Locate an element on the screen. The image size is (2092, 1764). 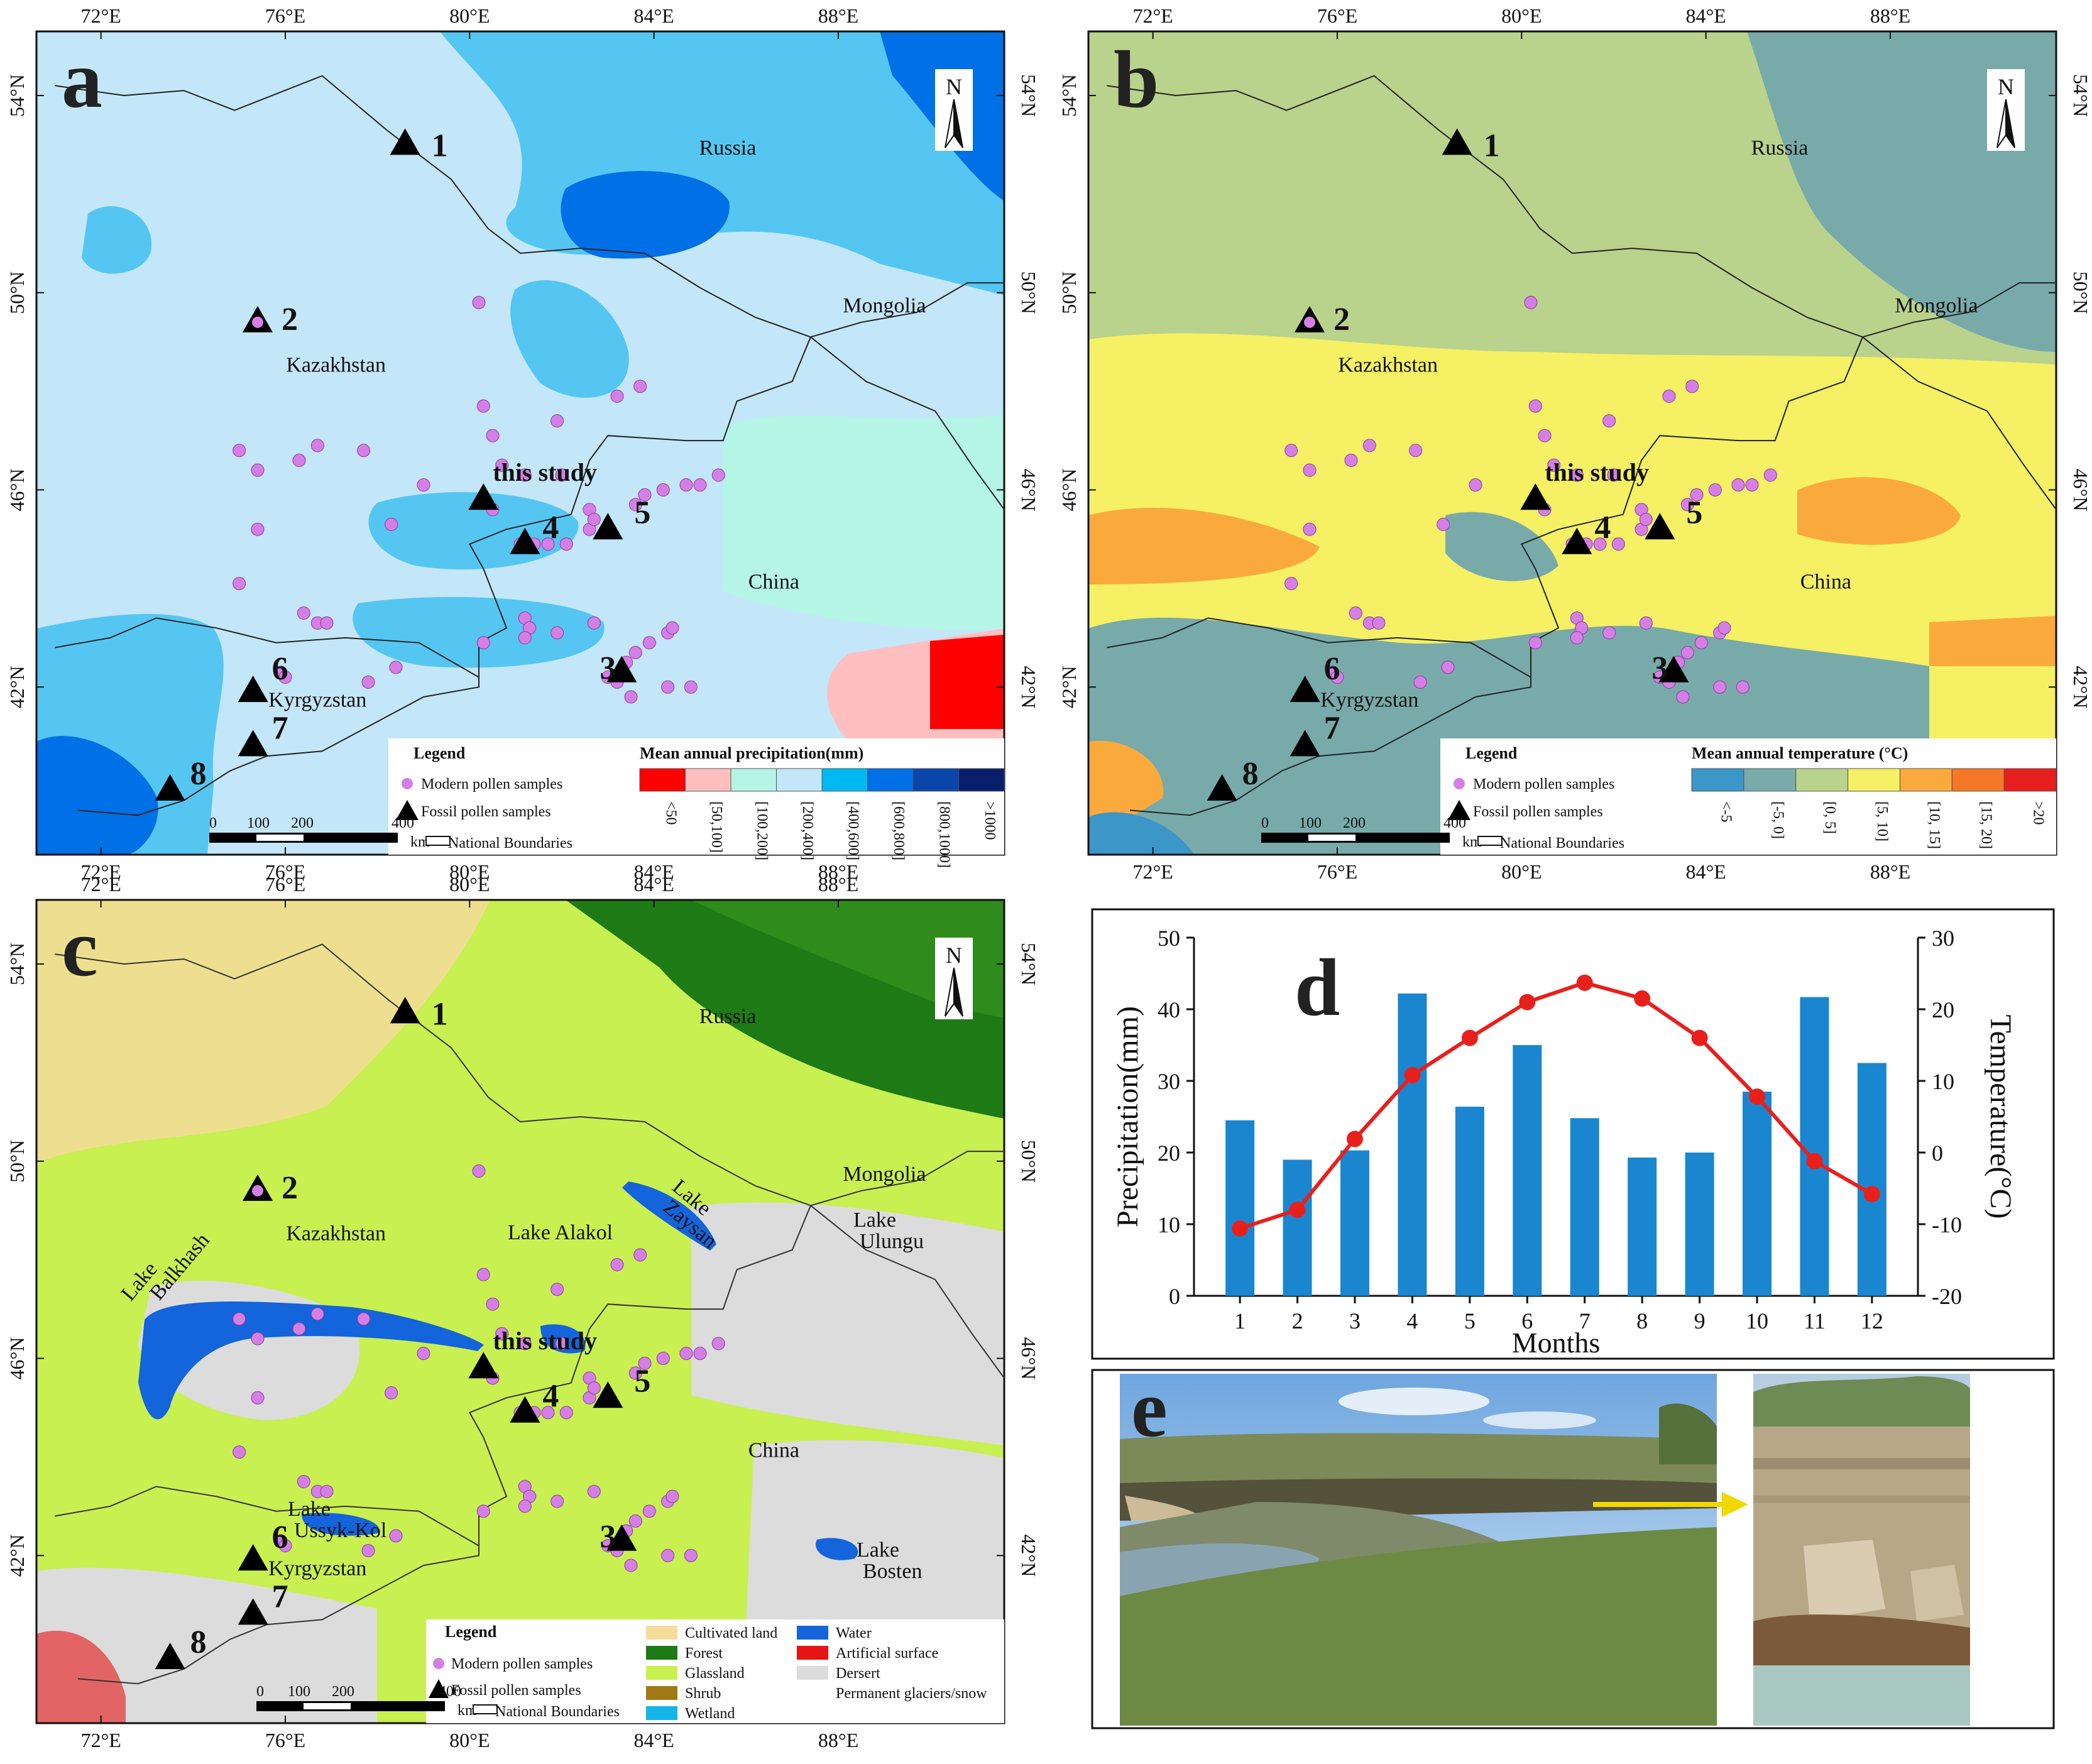
scale-label: 200 is located at coordinates (1354, 823).